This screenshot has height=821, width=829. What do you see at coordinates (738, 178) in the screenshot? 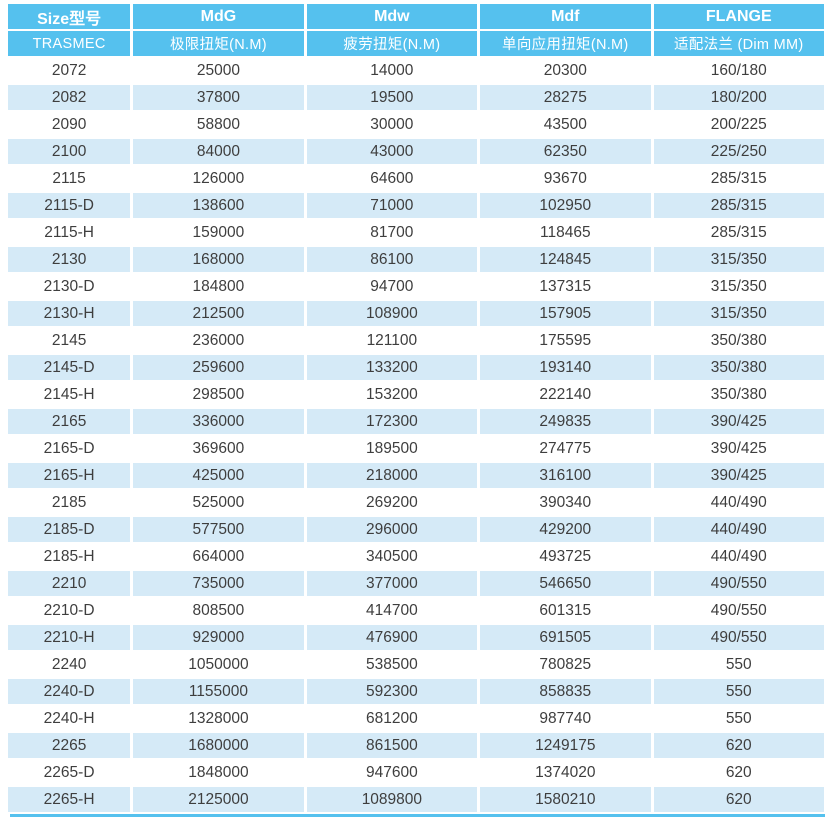
I see `table-cell: 285/315` at bounding box center [738, 178].